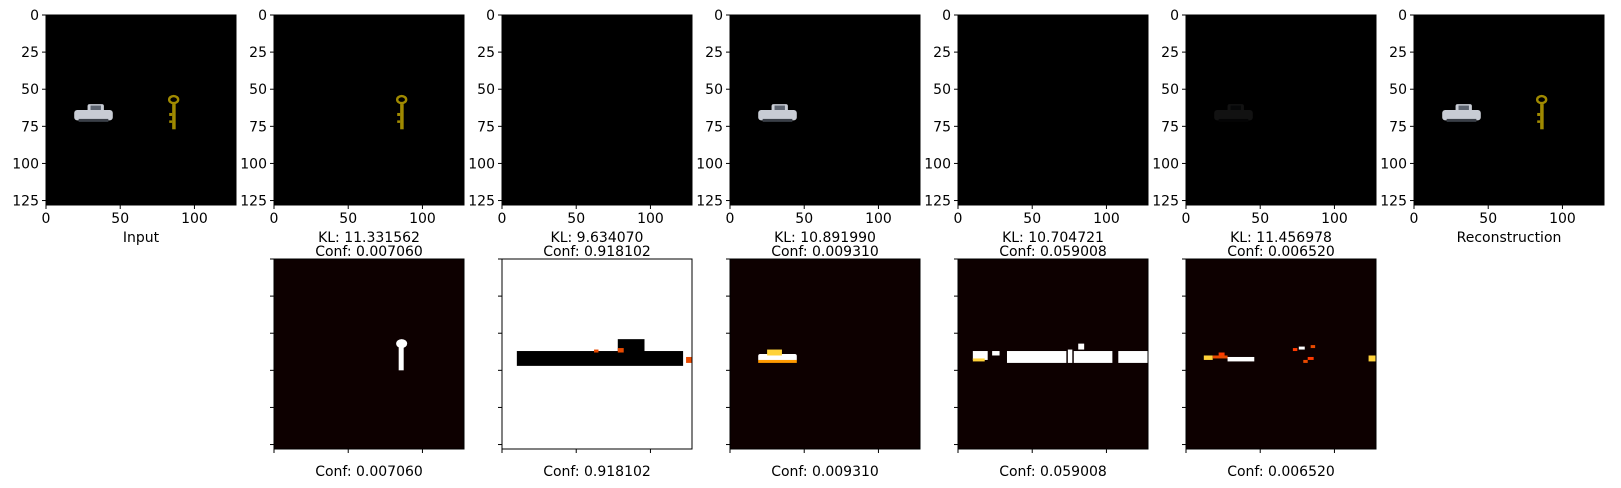 Image resolution: width=1621 pixels, height=488 pixels. What do you see at coordinates (1233, 113) in the screenshot?
I see `faint-car-sprite` at bounding box center [1233, 113].